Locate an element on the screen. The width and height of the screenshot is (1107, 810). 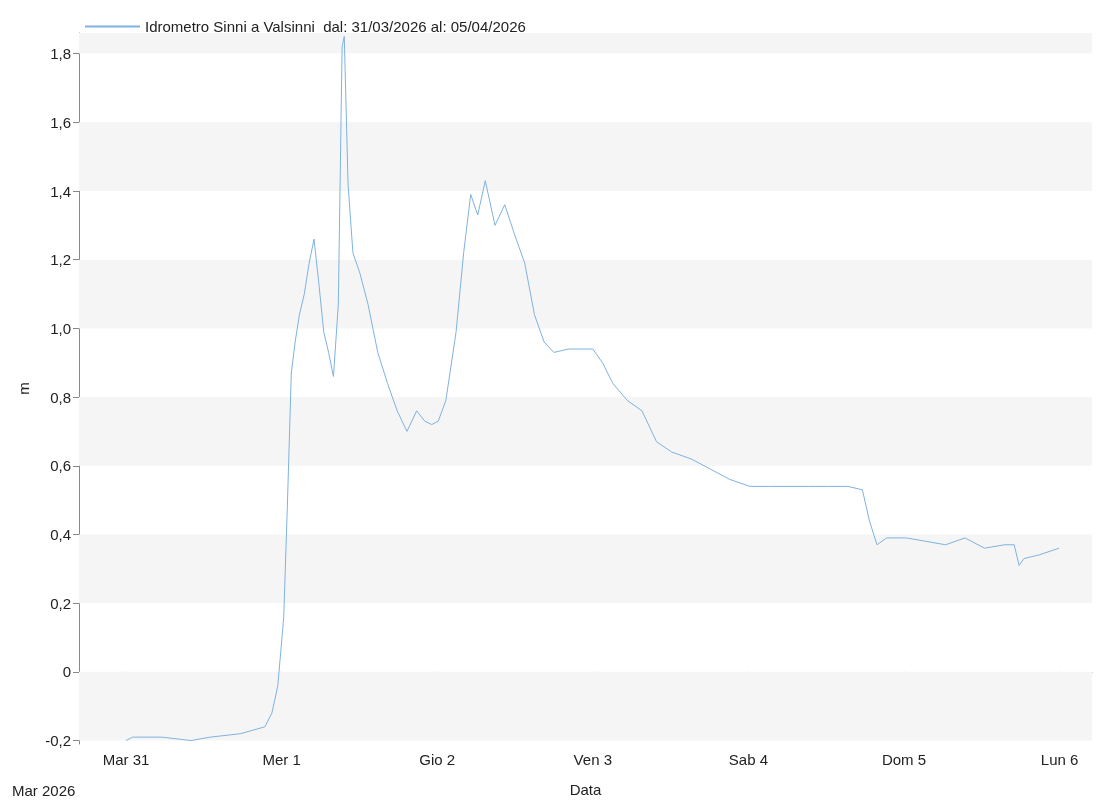
y-tick-label: 0 is located at coordinates (66, 672).